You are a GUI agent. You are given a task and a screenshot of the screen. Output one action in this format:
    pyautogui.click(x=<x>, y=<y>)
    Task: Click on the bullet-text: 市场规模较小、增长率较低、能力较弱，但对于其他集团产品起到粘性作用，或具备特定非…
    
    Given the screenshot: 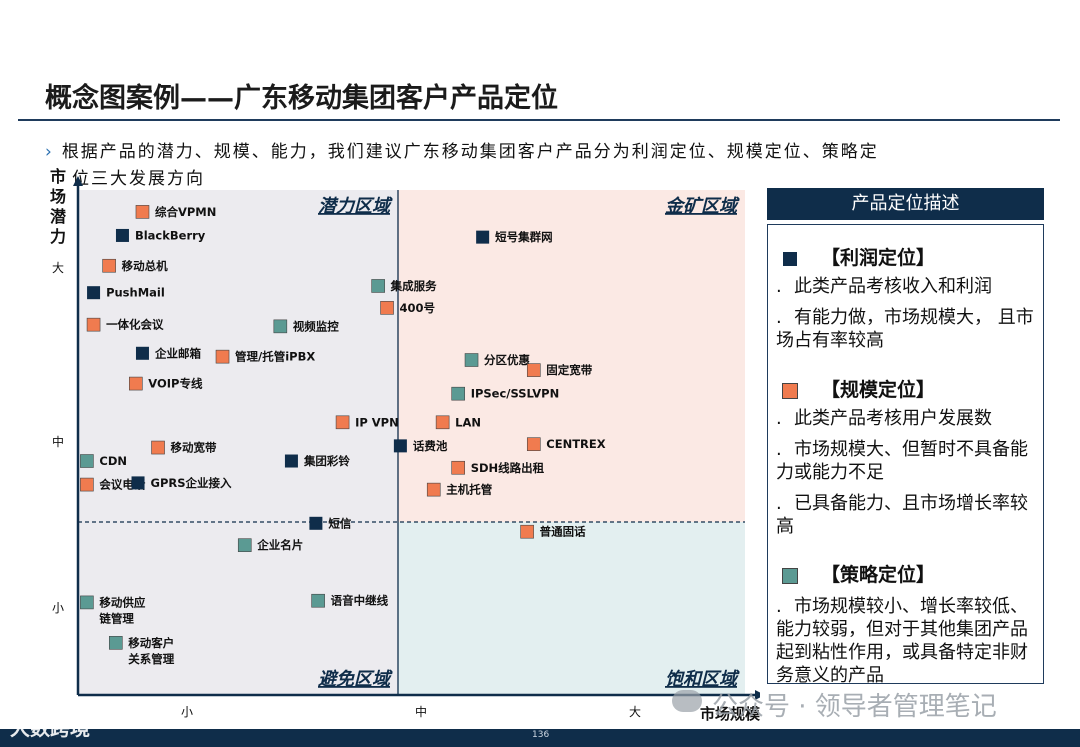 What is the action you would take?
    pyautogui.click(x=902, y=641)
    